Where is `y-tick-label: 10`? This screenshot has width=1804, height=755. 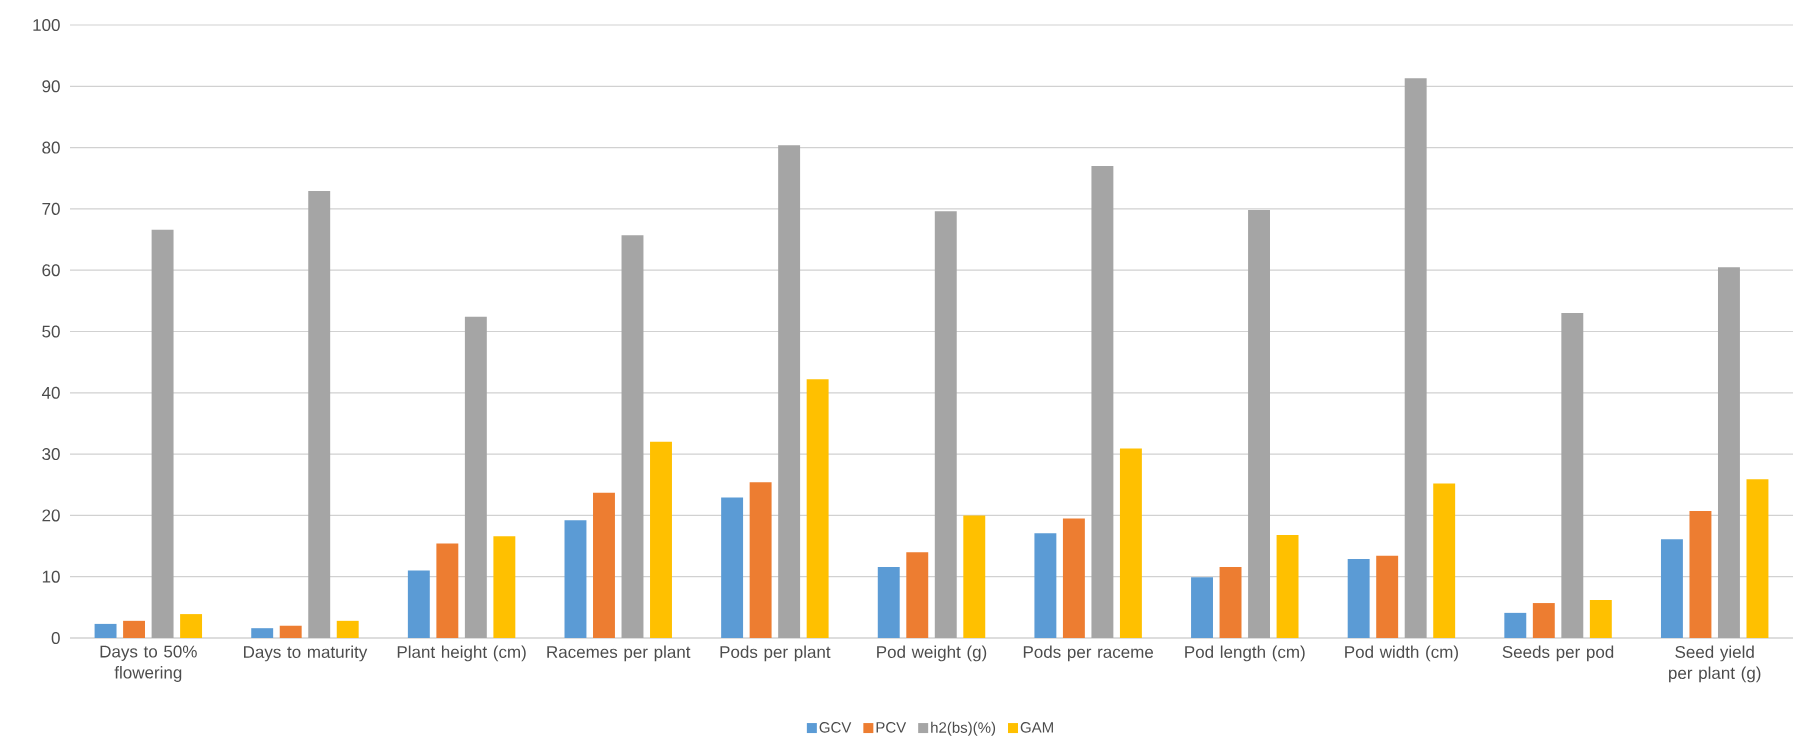
y-tick-label: 10 is located at coordinates (51, 576).